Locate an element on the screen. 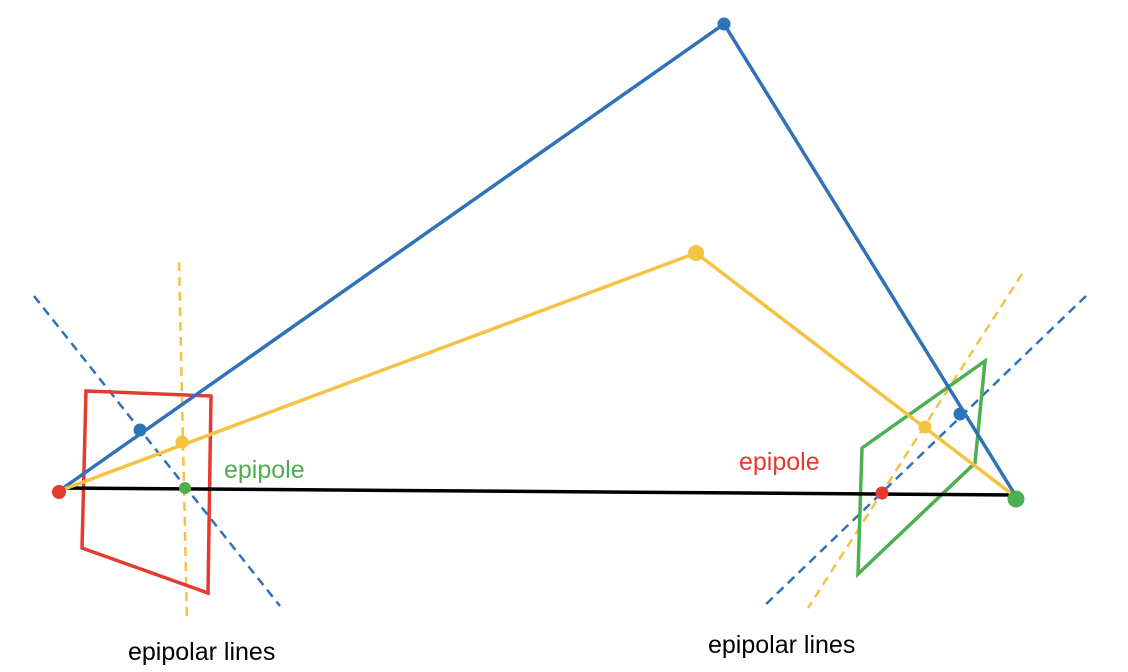 The width and height of the screenshot is (1128, 672). left-image-plane is located at coordinates (146, 492).